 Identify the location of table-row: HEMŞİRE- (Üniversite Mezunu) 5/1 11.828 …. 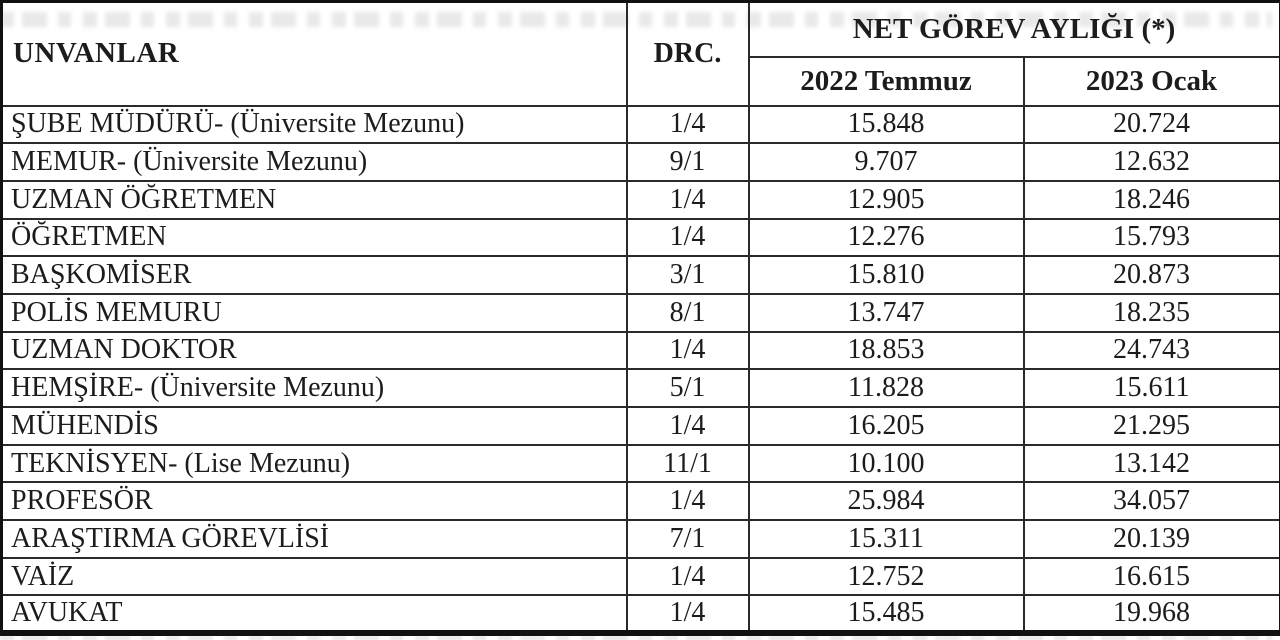
(640, 388).